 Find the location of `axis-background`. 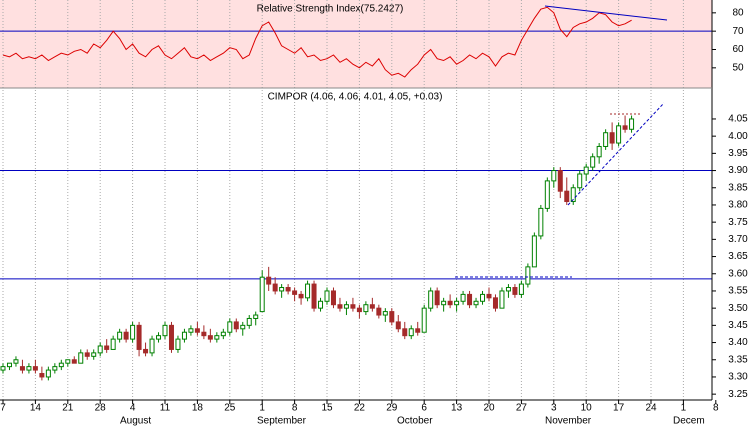

axis-background is located at coordinates (731, 213).